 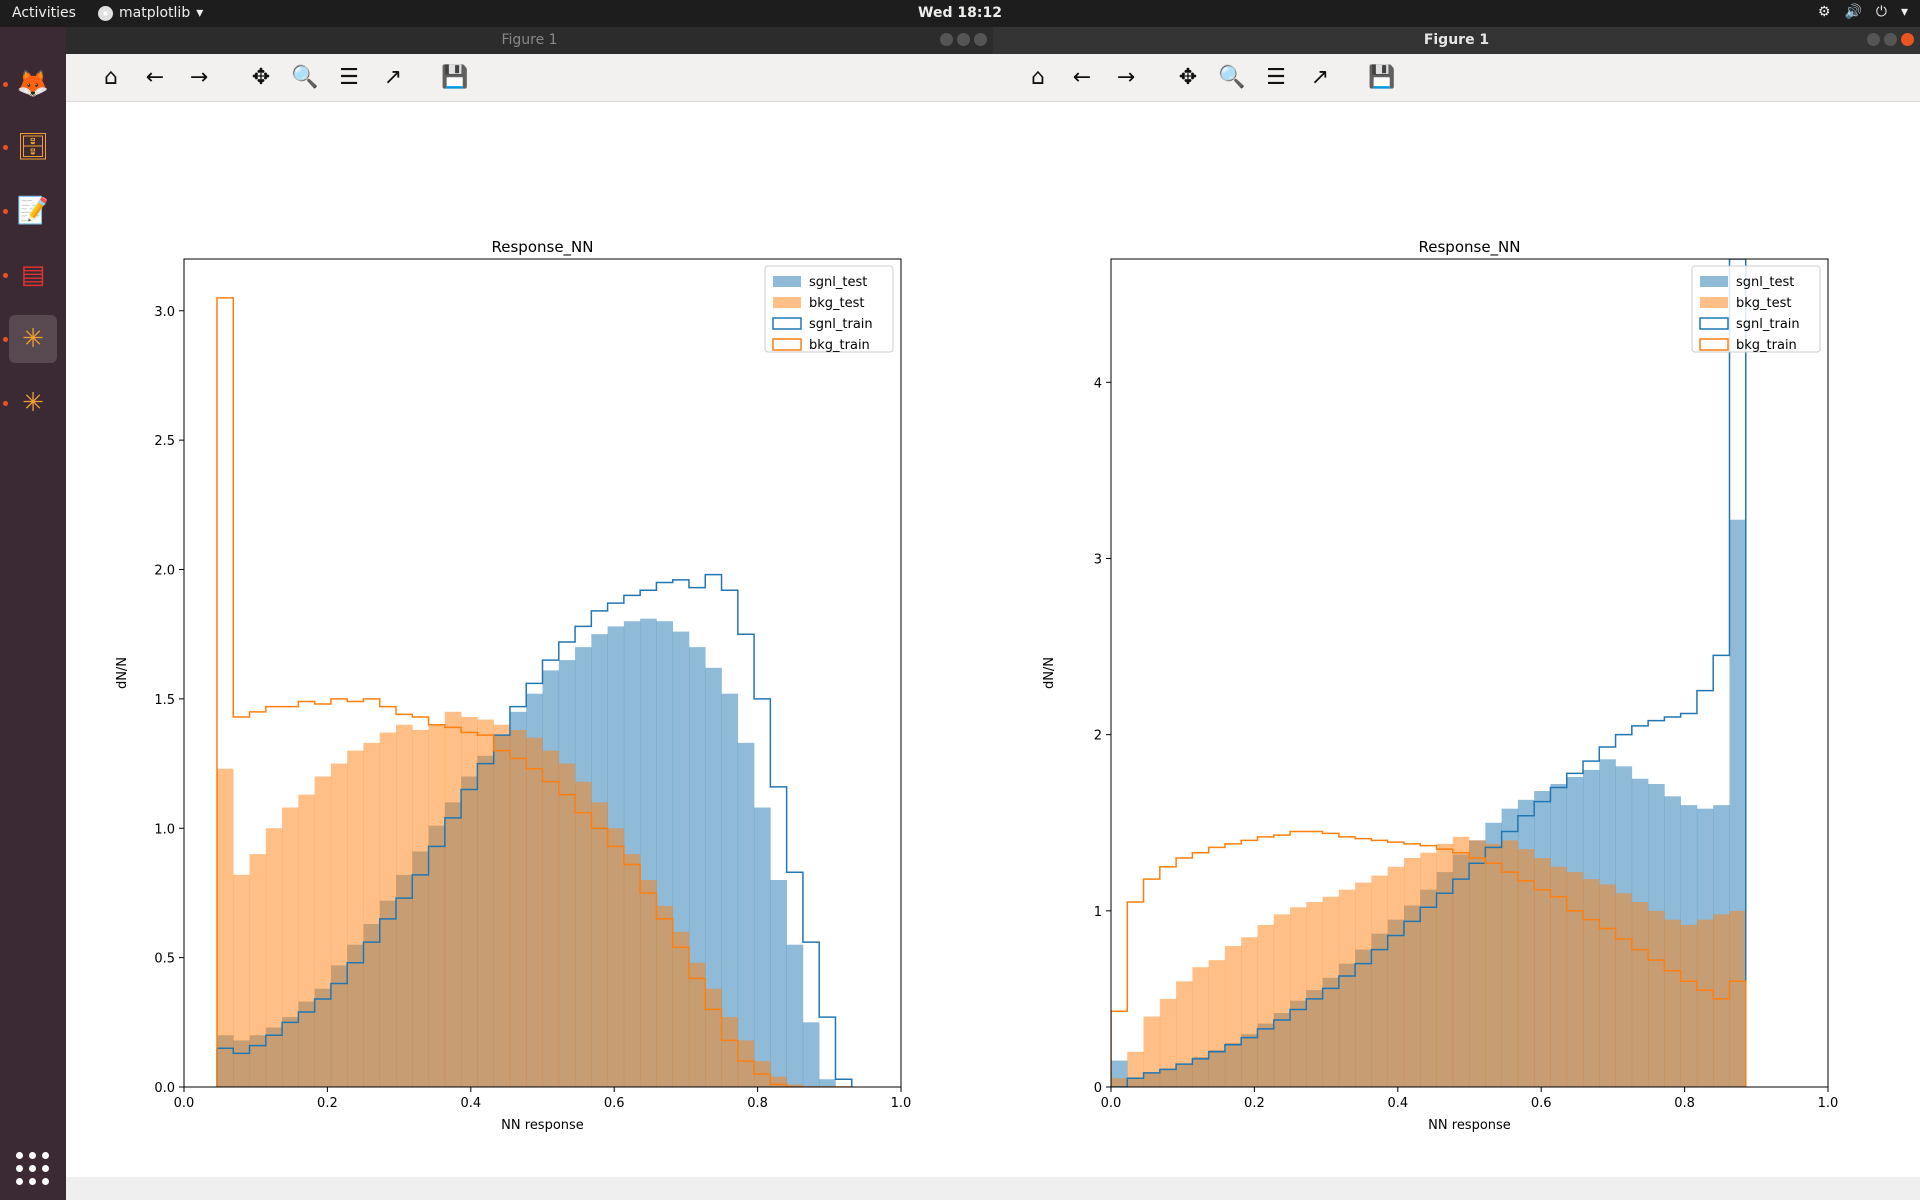 What do you see at coordinates (1764, 303) in the screenshot?
I see `legend-label-bkg_test: bkg_test` at bounding box center [1764, 303].